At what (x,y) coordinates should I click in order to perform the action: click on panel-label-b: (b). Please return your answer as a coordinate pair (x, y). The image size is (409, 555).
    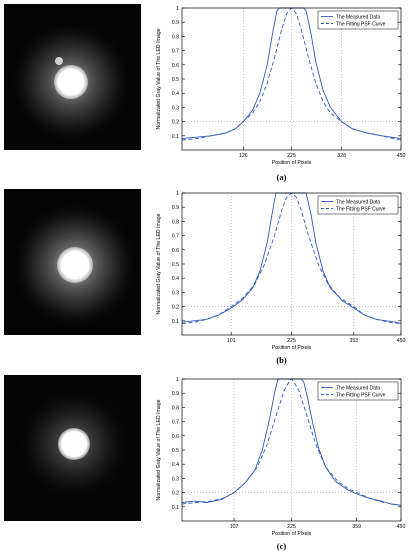
    Looking at the image, I should click on (281, 360).